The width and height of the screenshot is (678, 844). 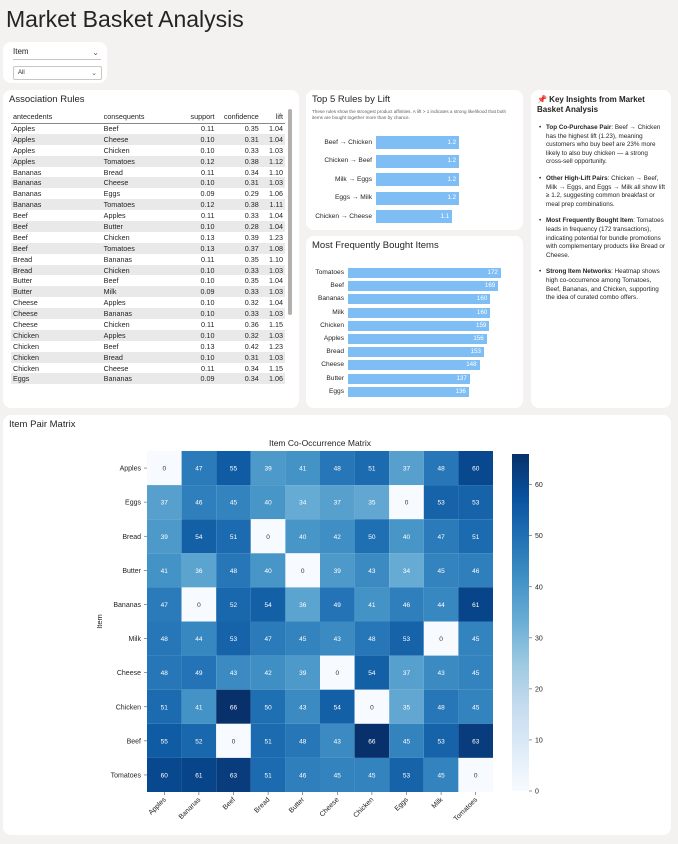 What do you see at coordinates (148, 215) in the screenshot?
I see `table-row: Beef Apples 0.11 0.33 1.04` at bounding box center [148, 215].